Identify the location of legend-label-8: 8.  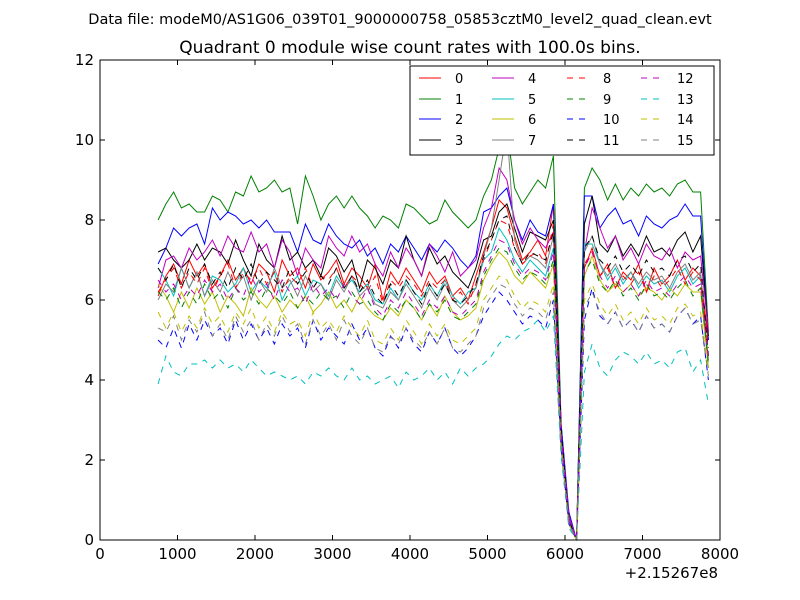
(607, 79).